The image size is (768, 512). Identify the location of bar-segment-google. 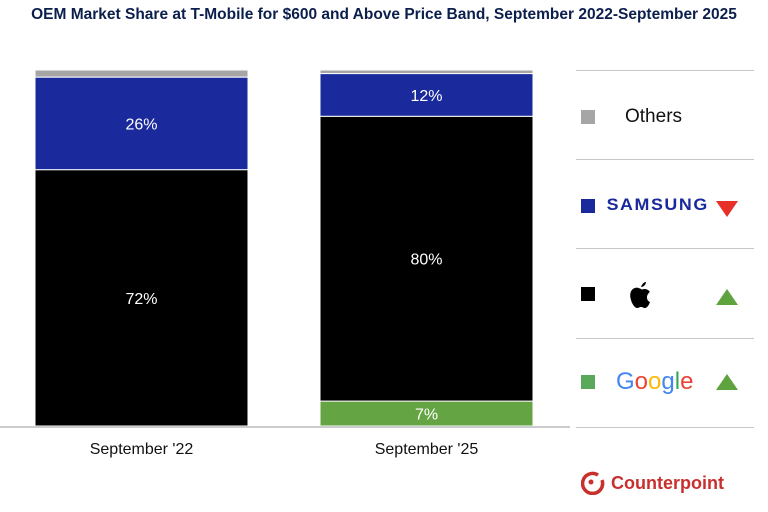
(426, 413).